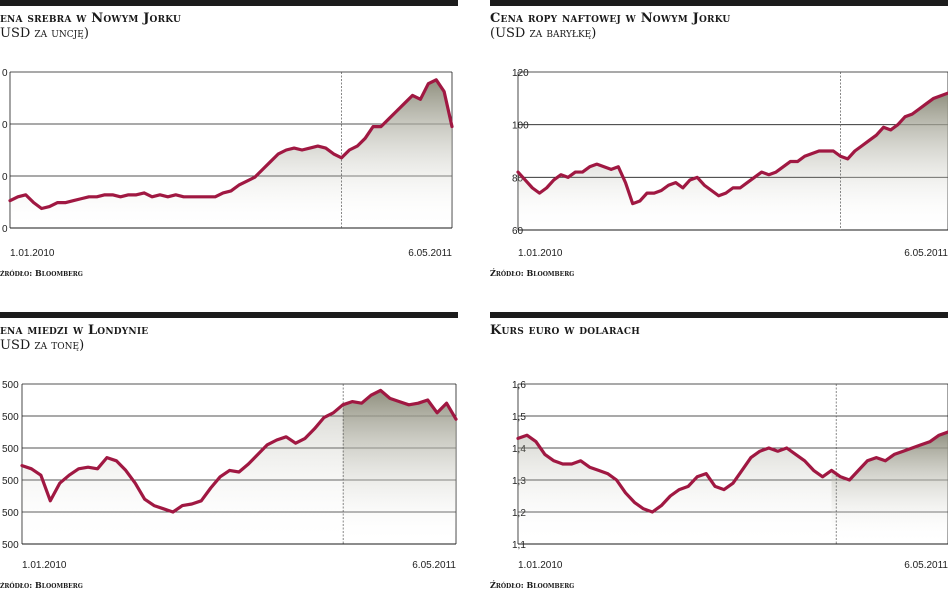 Image resolution: width=948 pixels, height=593 pixels. What do you see at coordinates (91, 18) in the screenshot?
I see `chart-title: ena srebra w Nowym Jorku` at bounding box center [91, 18].